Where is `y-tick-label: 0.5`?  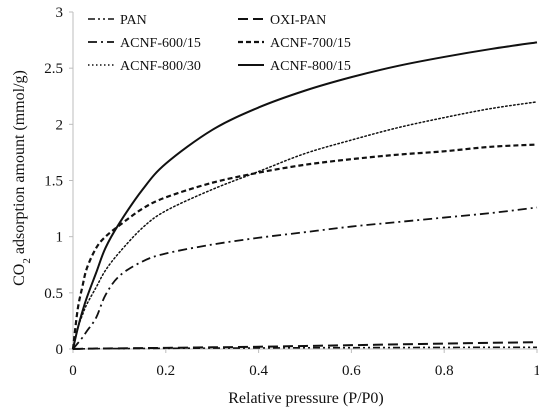 y-tick-label: 0.5 is located at coordinates (53, 294).